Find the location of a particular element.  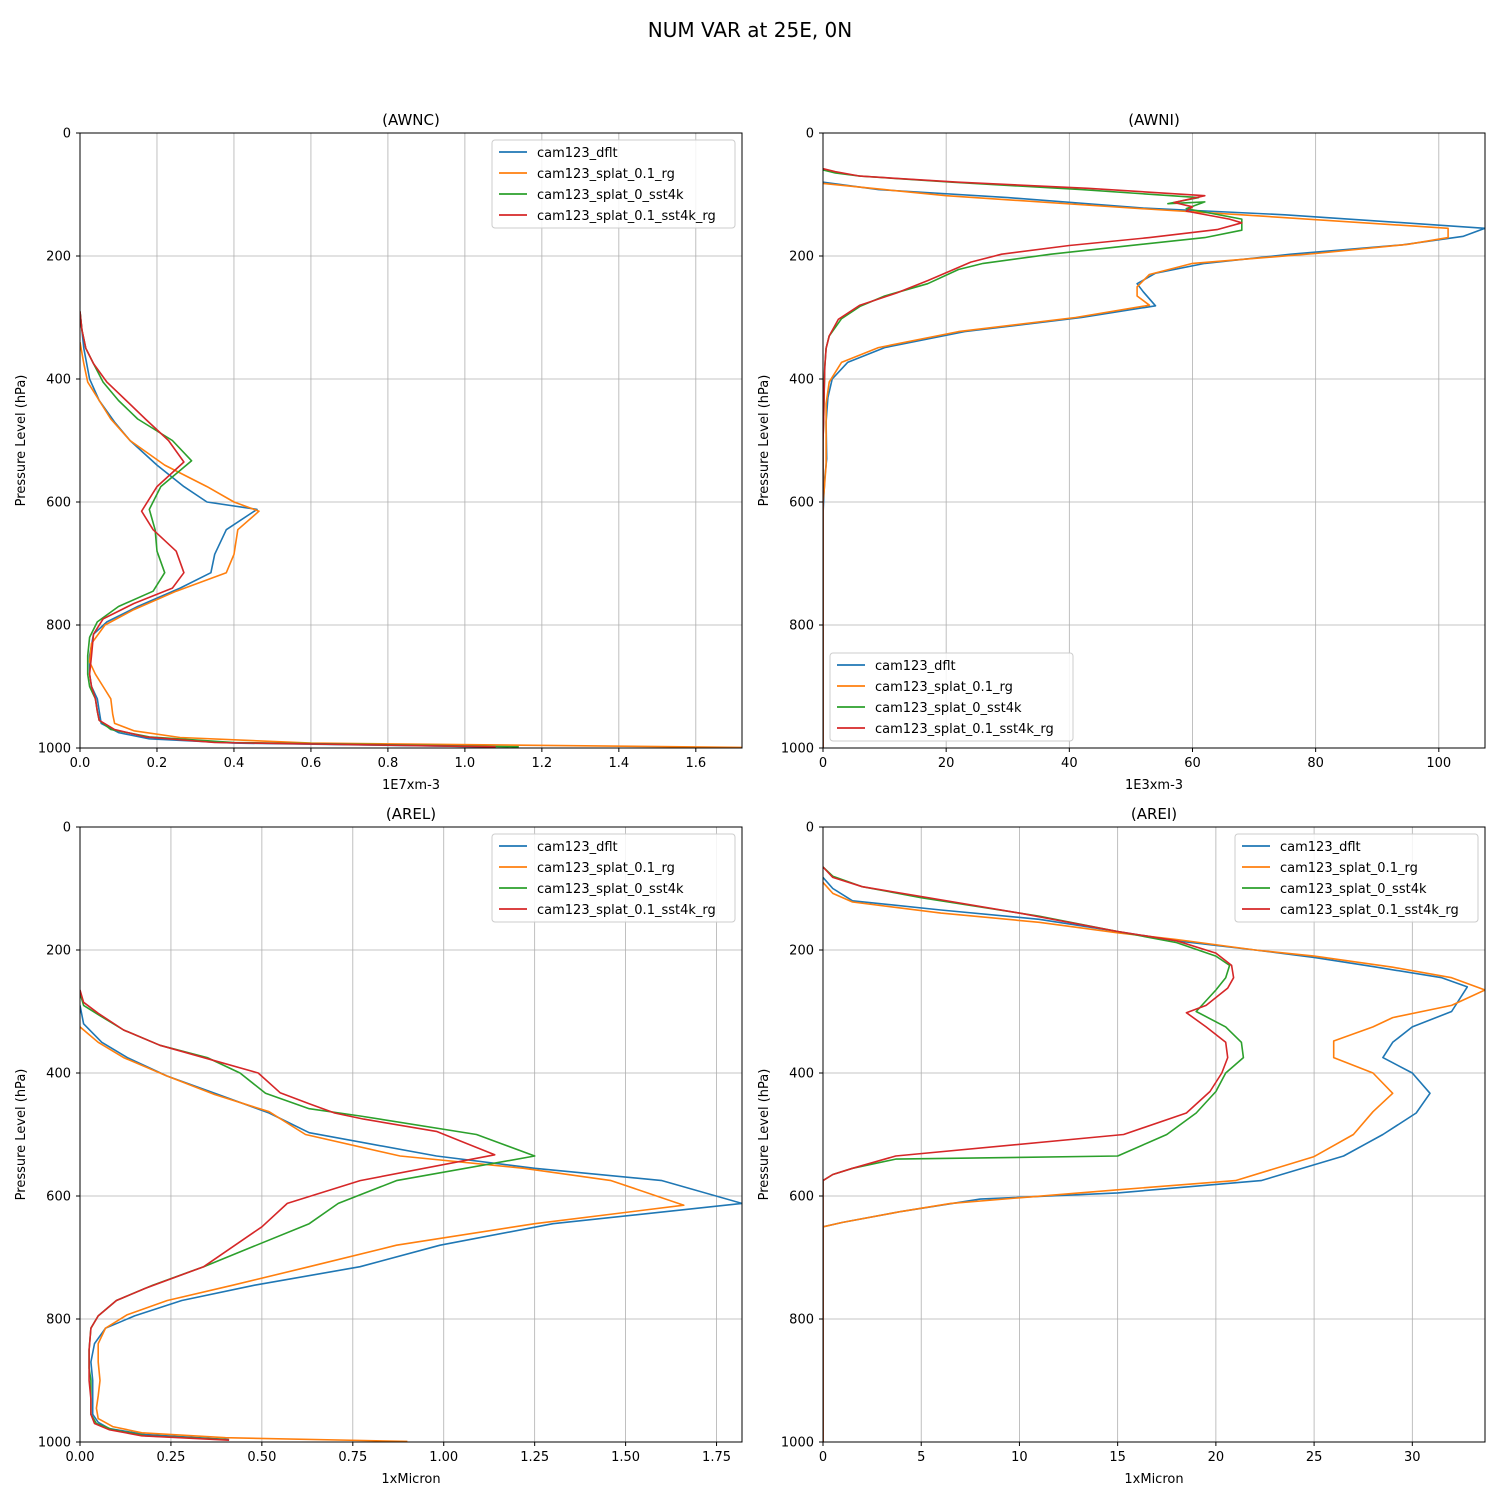

x-tick-label: 0.4 is located at coordinates (234, 763).